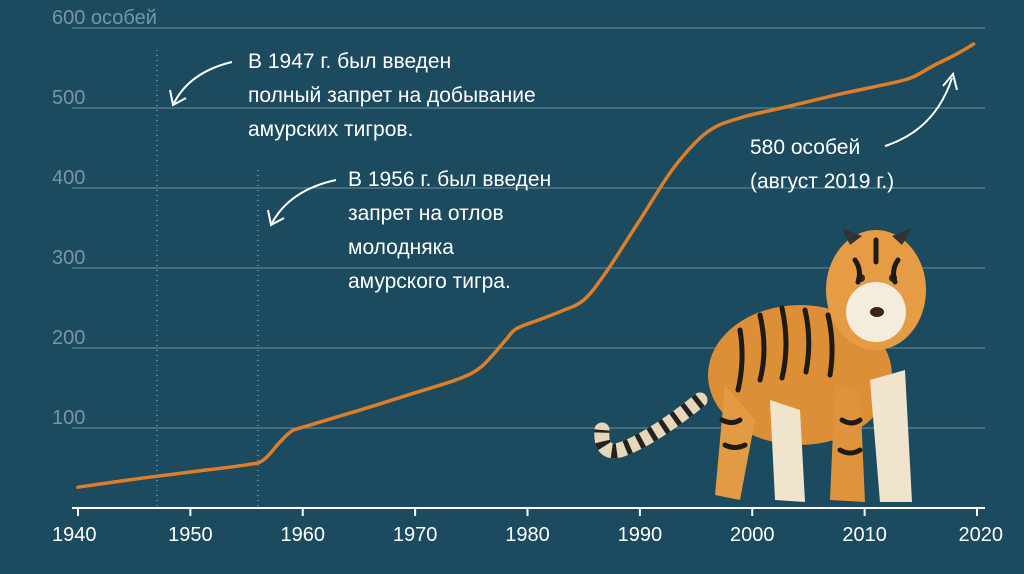 This screenshot has height=574, width=1024. Describe the element at coordinates (304, 201) in the screenshot. I see `annotation-1956-arrow` at that location.